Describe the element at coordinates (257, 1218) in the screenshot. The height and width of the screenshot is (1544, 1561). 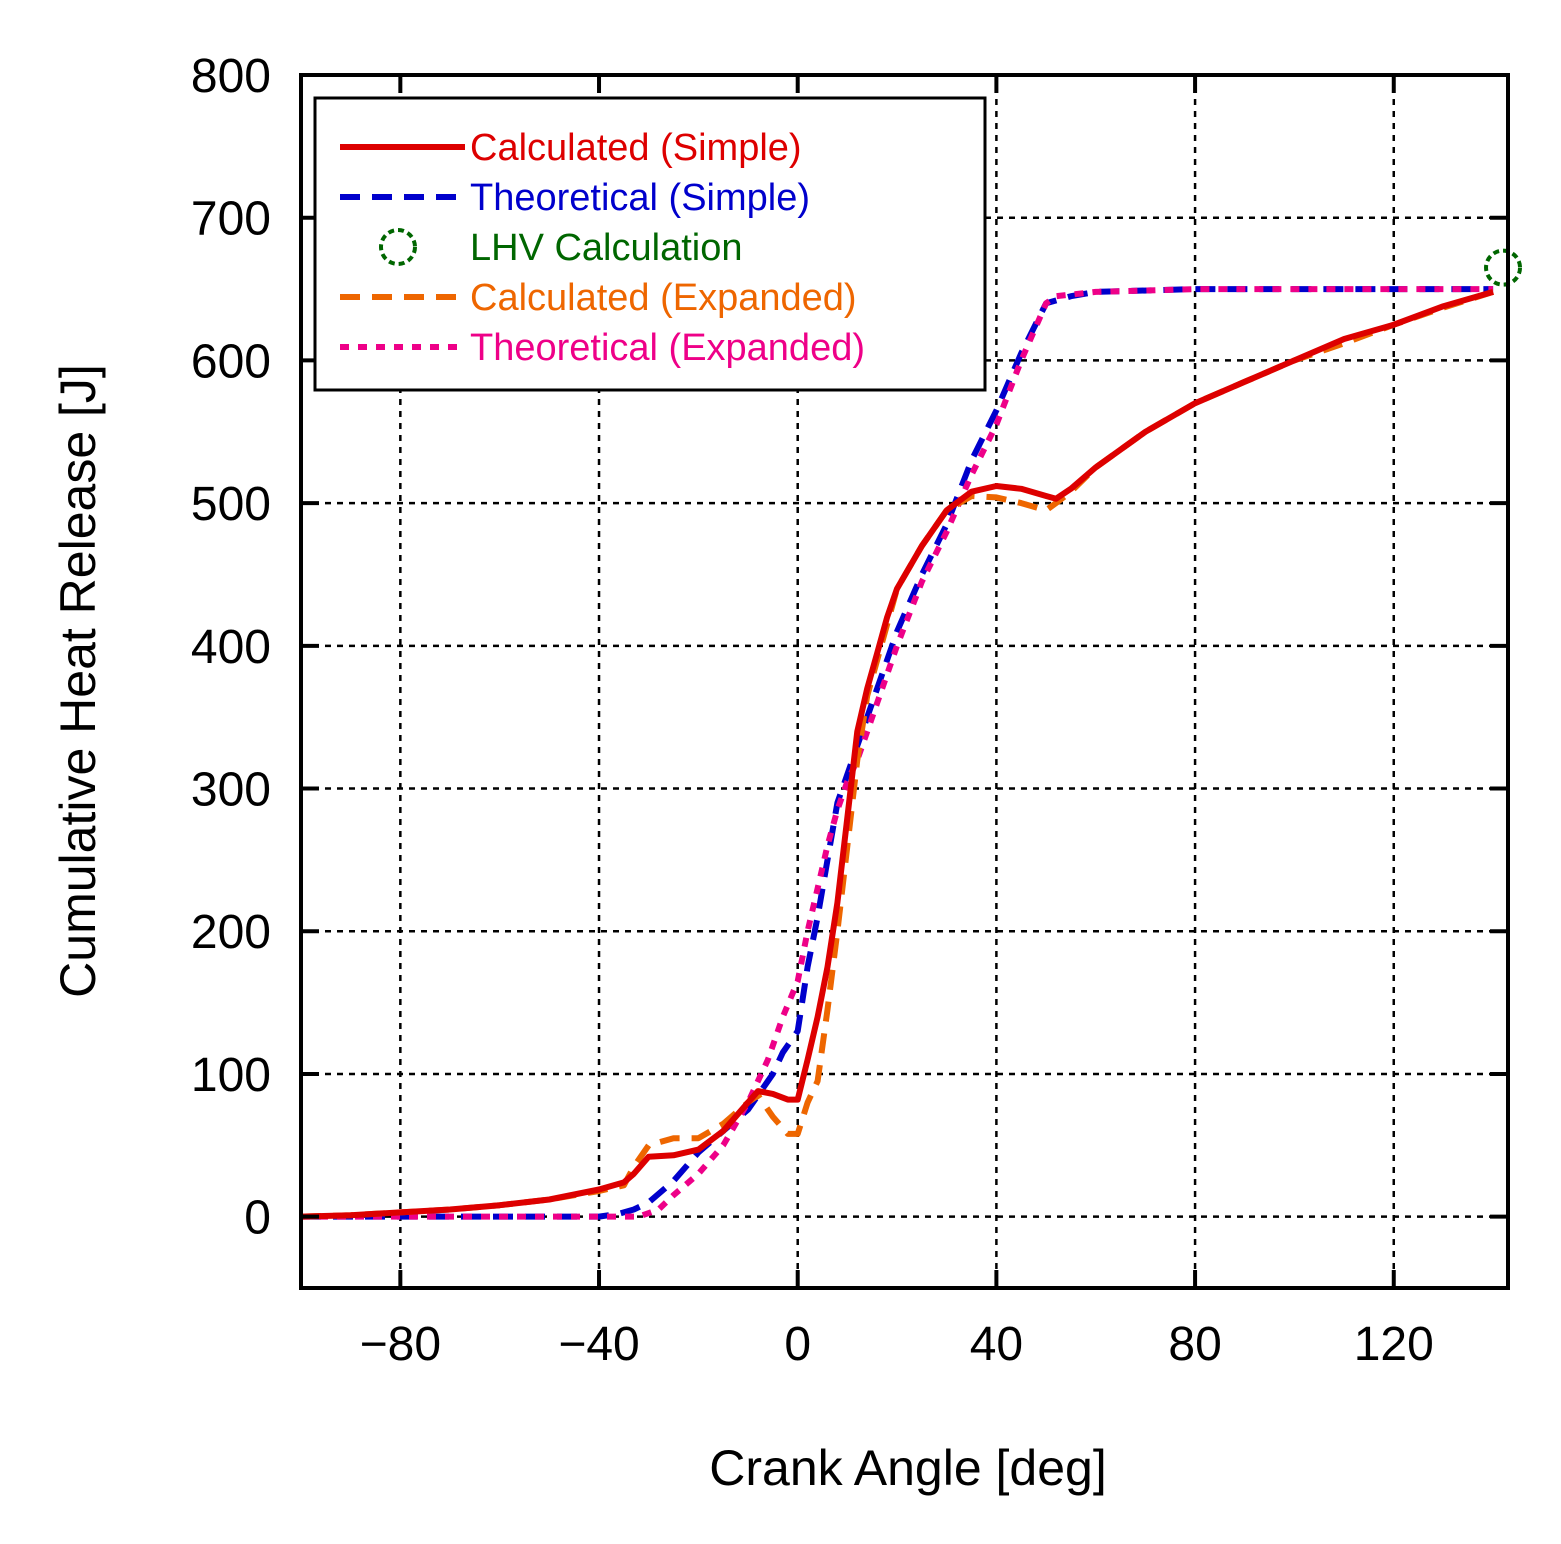
I see `y-tick-label: 0` at that location.